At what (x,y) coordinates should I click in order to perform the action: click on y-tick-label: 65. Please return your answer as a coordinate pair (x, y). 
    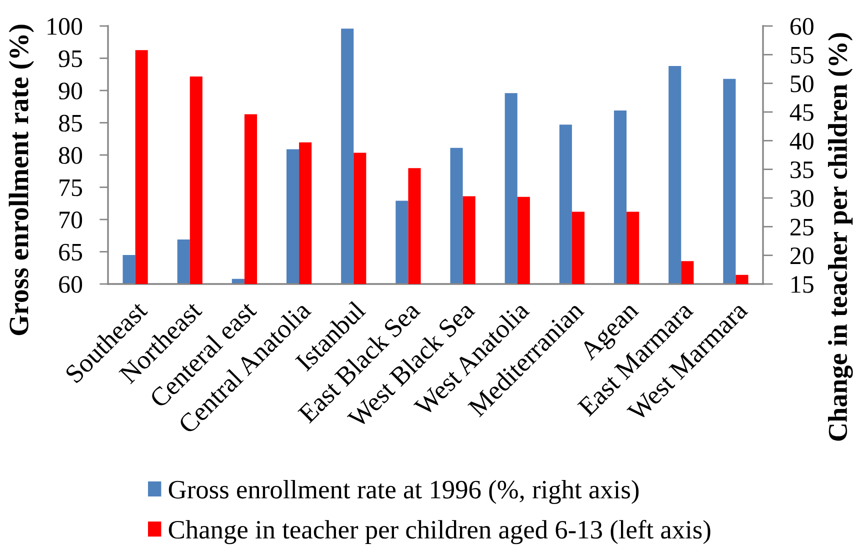
    Looking at the image, I should click on (70, 252).